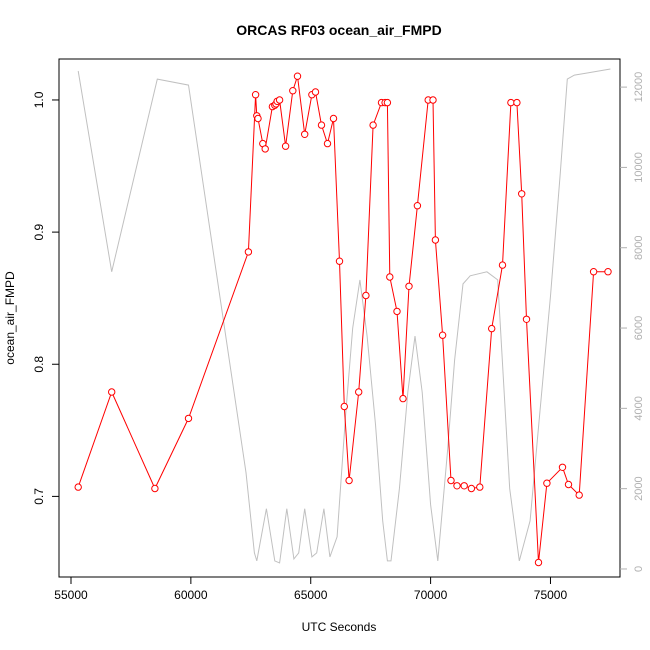 The height and width of the screenshot is (650, 650). I want to click on x-tick-label: 70000, so click(431, 595).